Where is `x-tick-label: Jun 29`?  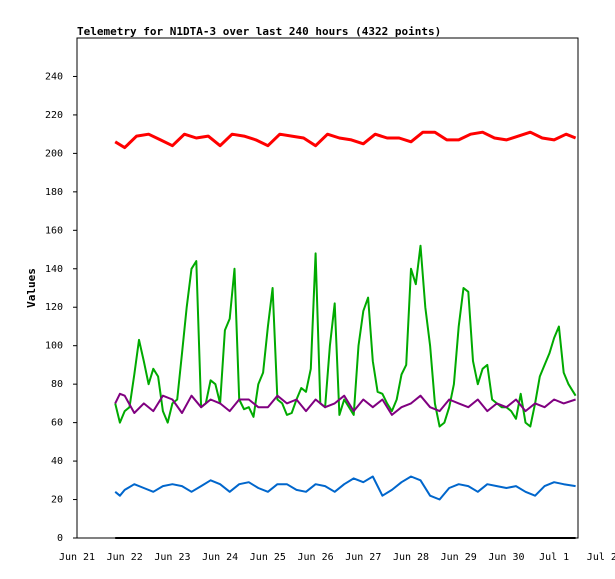
x-tick-label: Jun 29 is located at coordinates (459, 557).